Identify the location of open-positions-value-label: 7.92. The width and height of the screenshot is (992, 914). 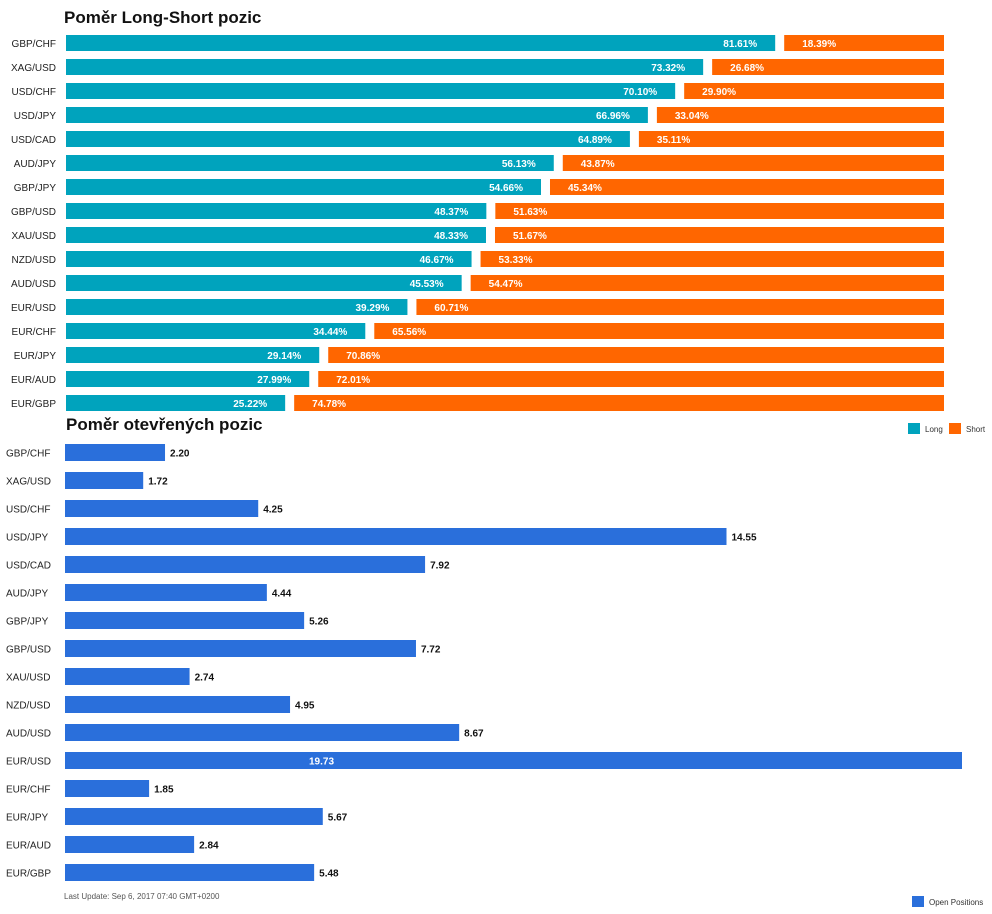
(440, 566).